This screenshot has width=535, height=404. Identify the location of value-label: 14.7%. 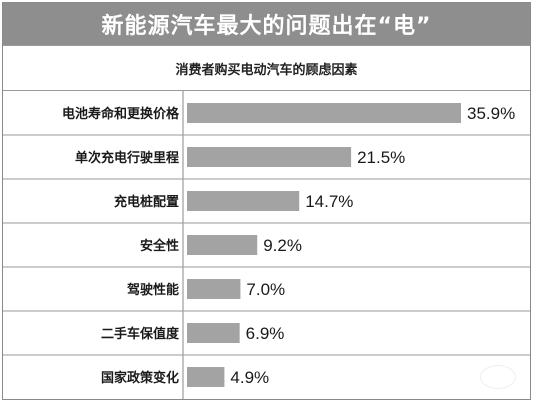
(329, 201).